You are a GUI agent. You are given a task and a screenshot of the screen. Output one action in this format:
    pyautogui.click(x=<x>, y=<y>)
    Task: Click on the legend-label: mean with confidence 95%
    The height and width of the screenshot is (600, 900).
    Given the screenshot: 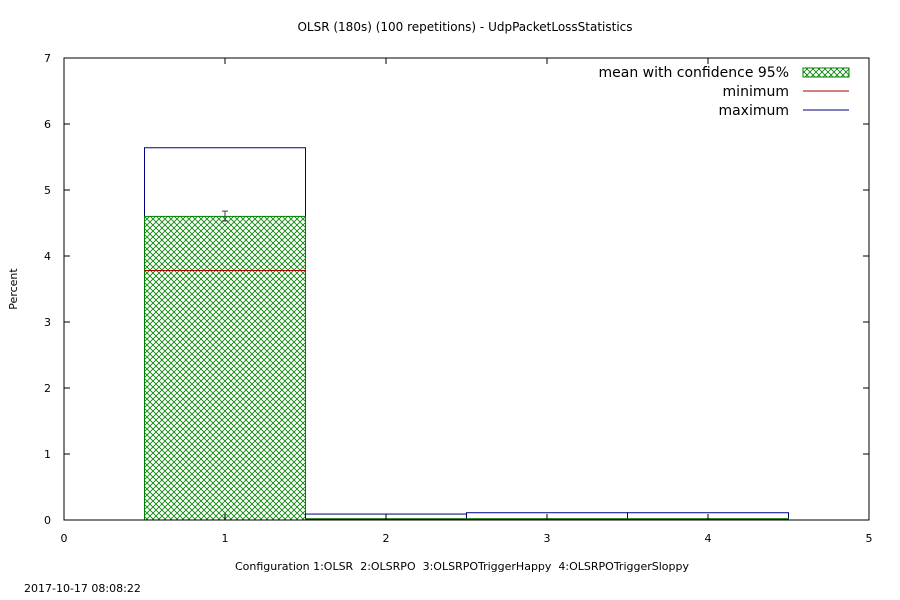 What is the action you would take?
    pyautogui.click(x=693, y=73)
    